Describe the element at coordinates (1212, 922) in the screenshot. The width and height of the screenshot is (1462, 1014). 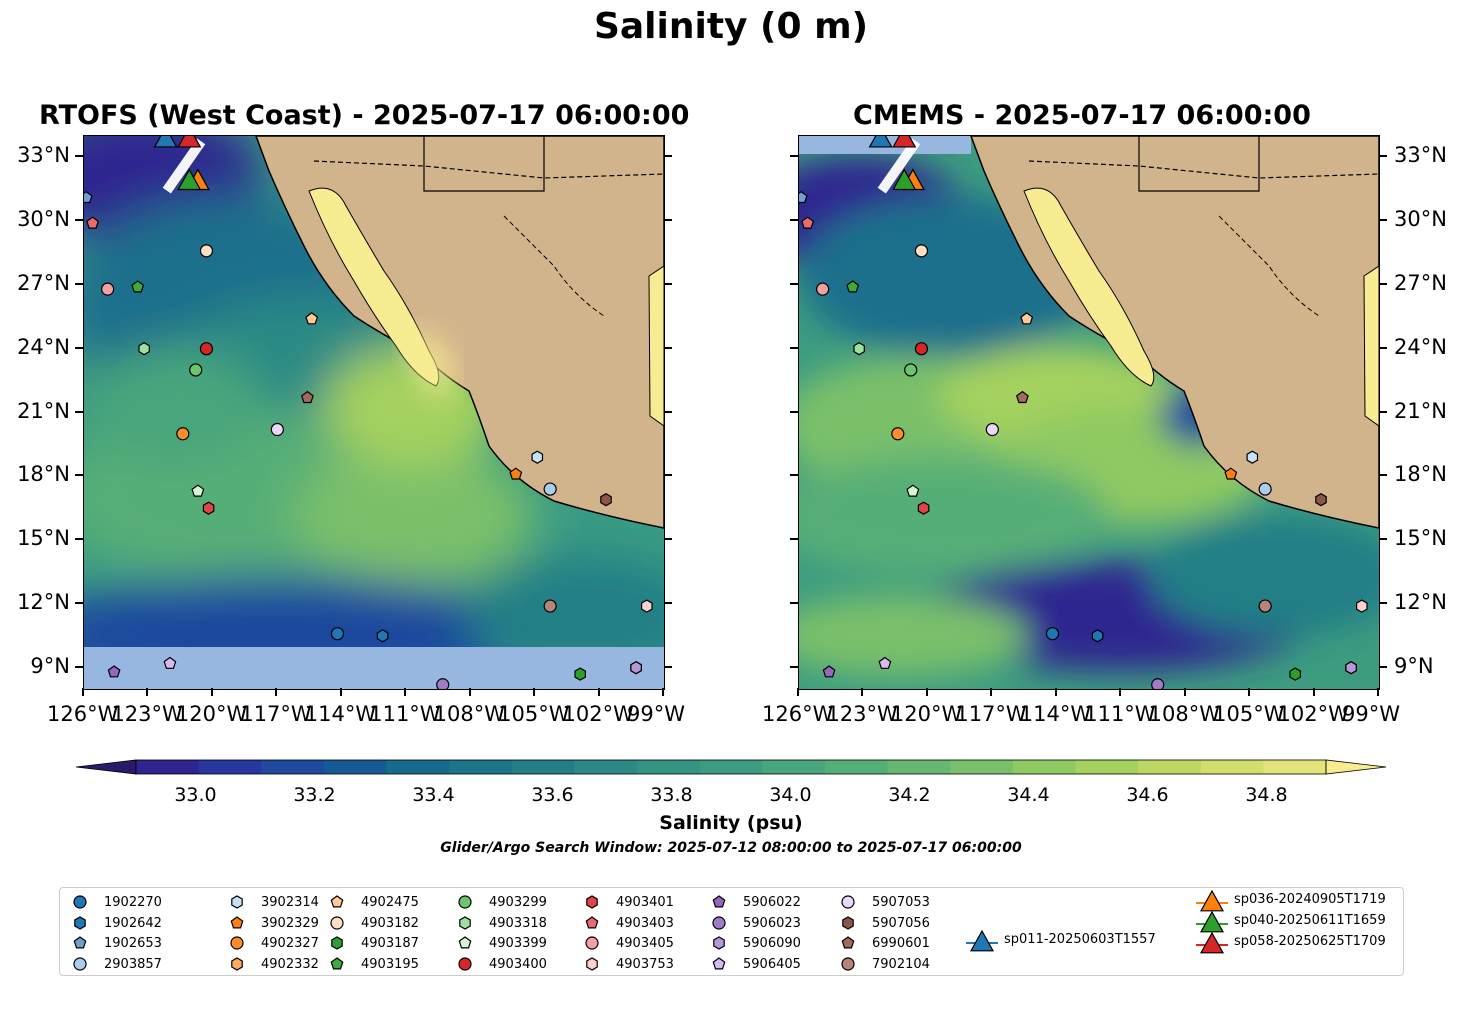
I see `legend-marker-sp040-20250611T1659` at that location.